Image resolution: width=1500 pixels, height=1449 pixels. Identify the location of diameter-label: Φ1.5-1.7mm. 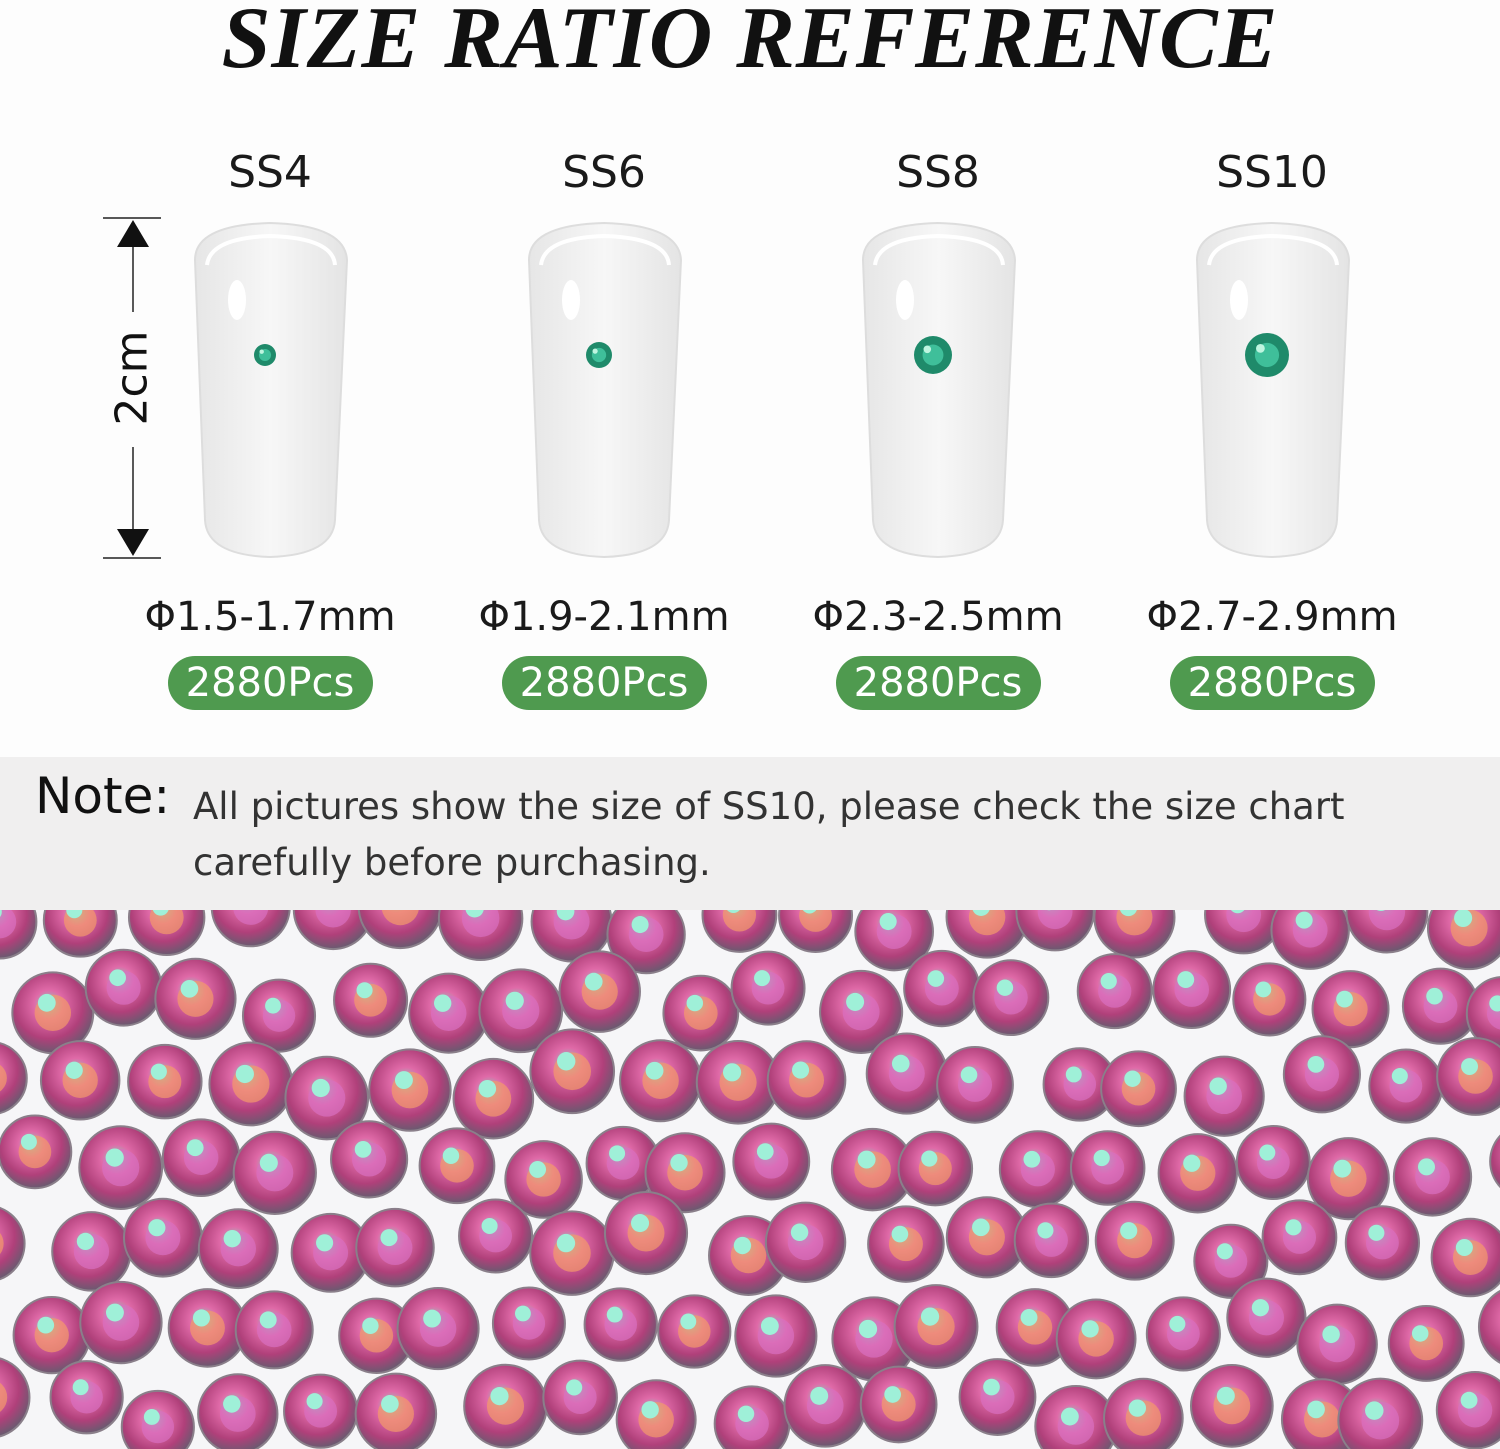
(270, 617).